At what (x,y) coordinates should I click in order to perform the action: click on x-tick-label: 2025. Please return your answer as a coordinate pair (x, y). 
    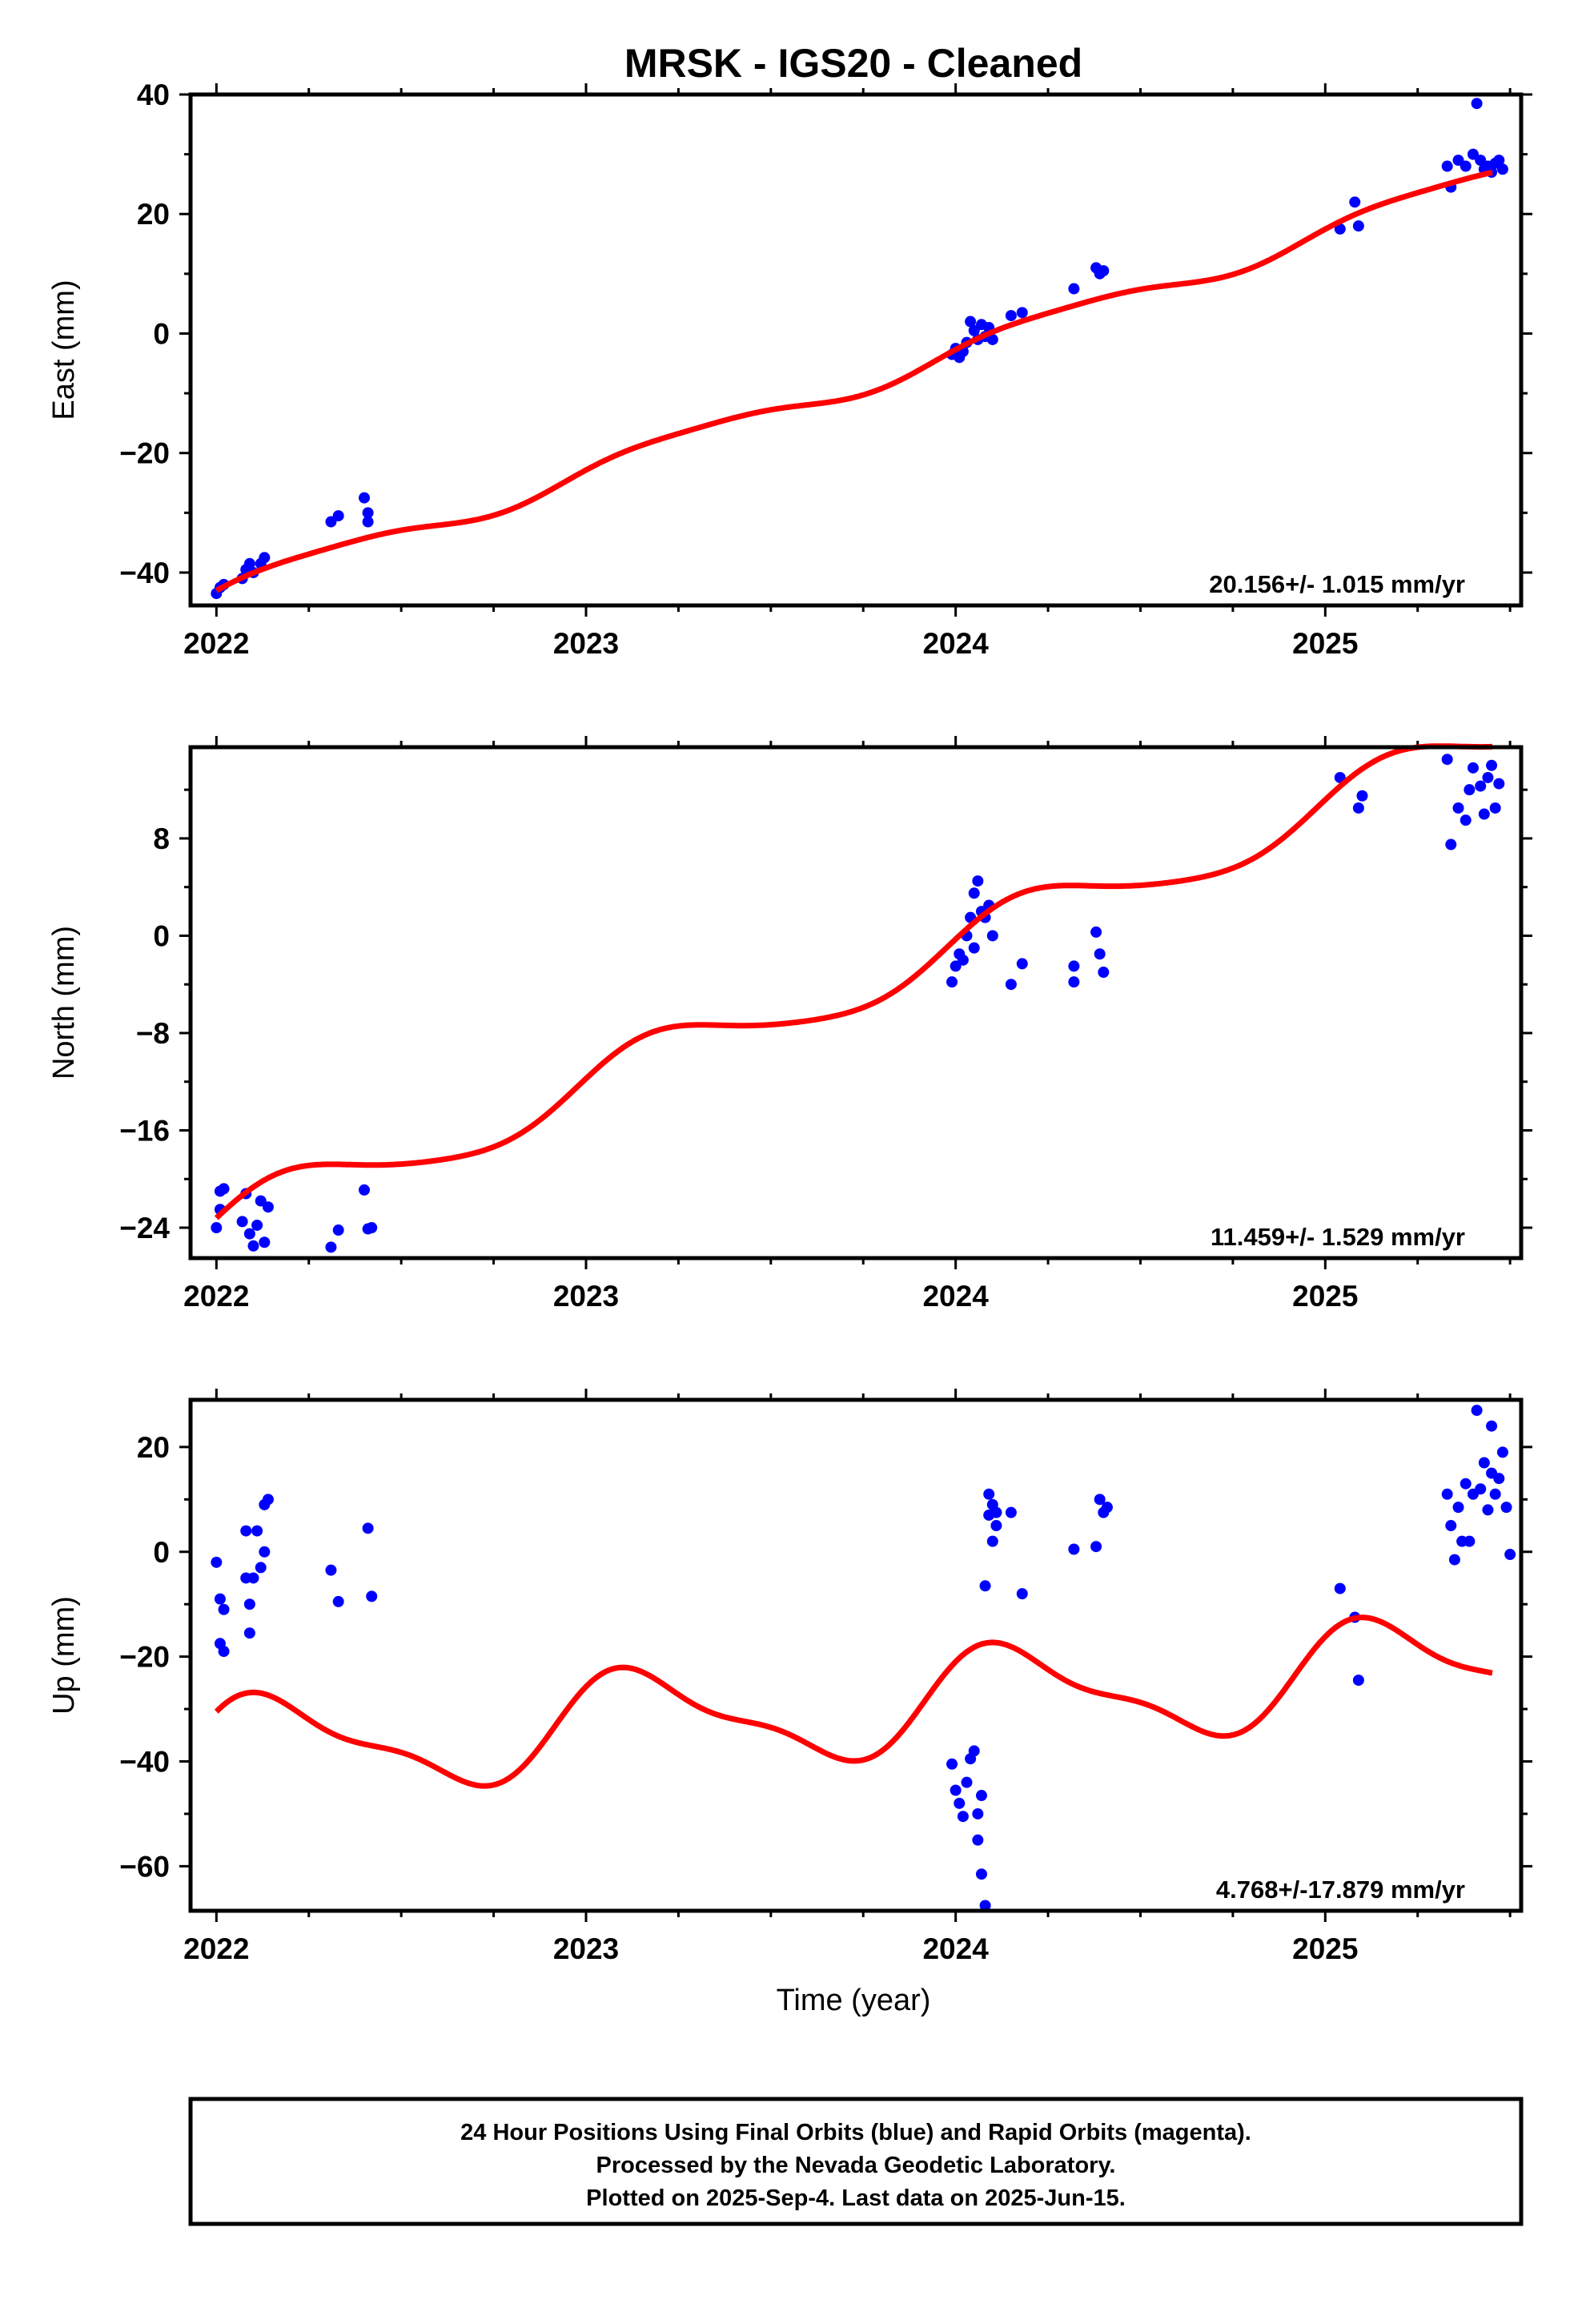
    Looking at the image, I should click on (1325, 644).